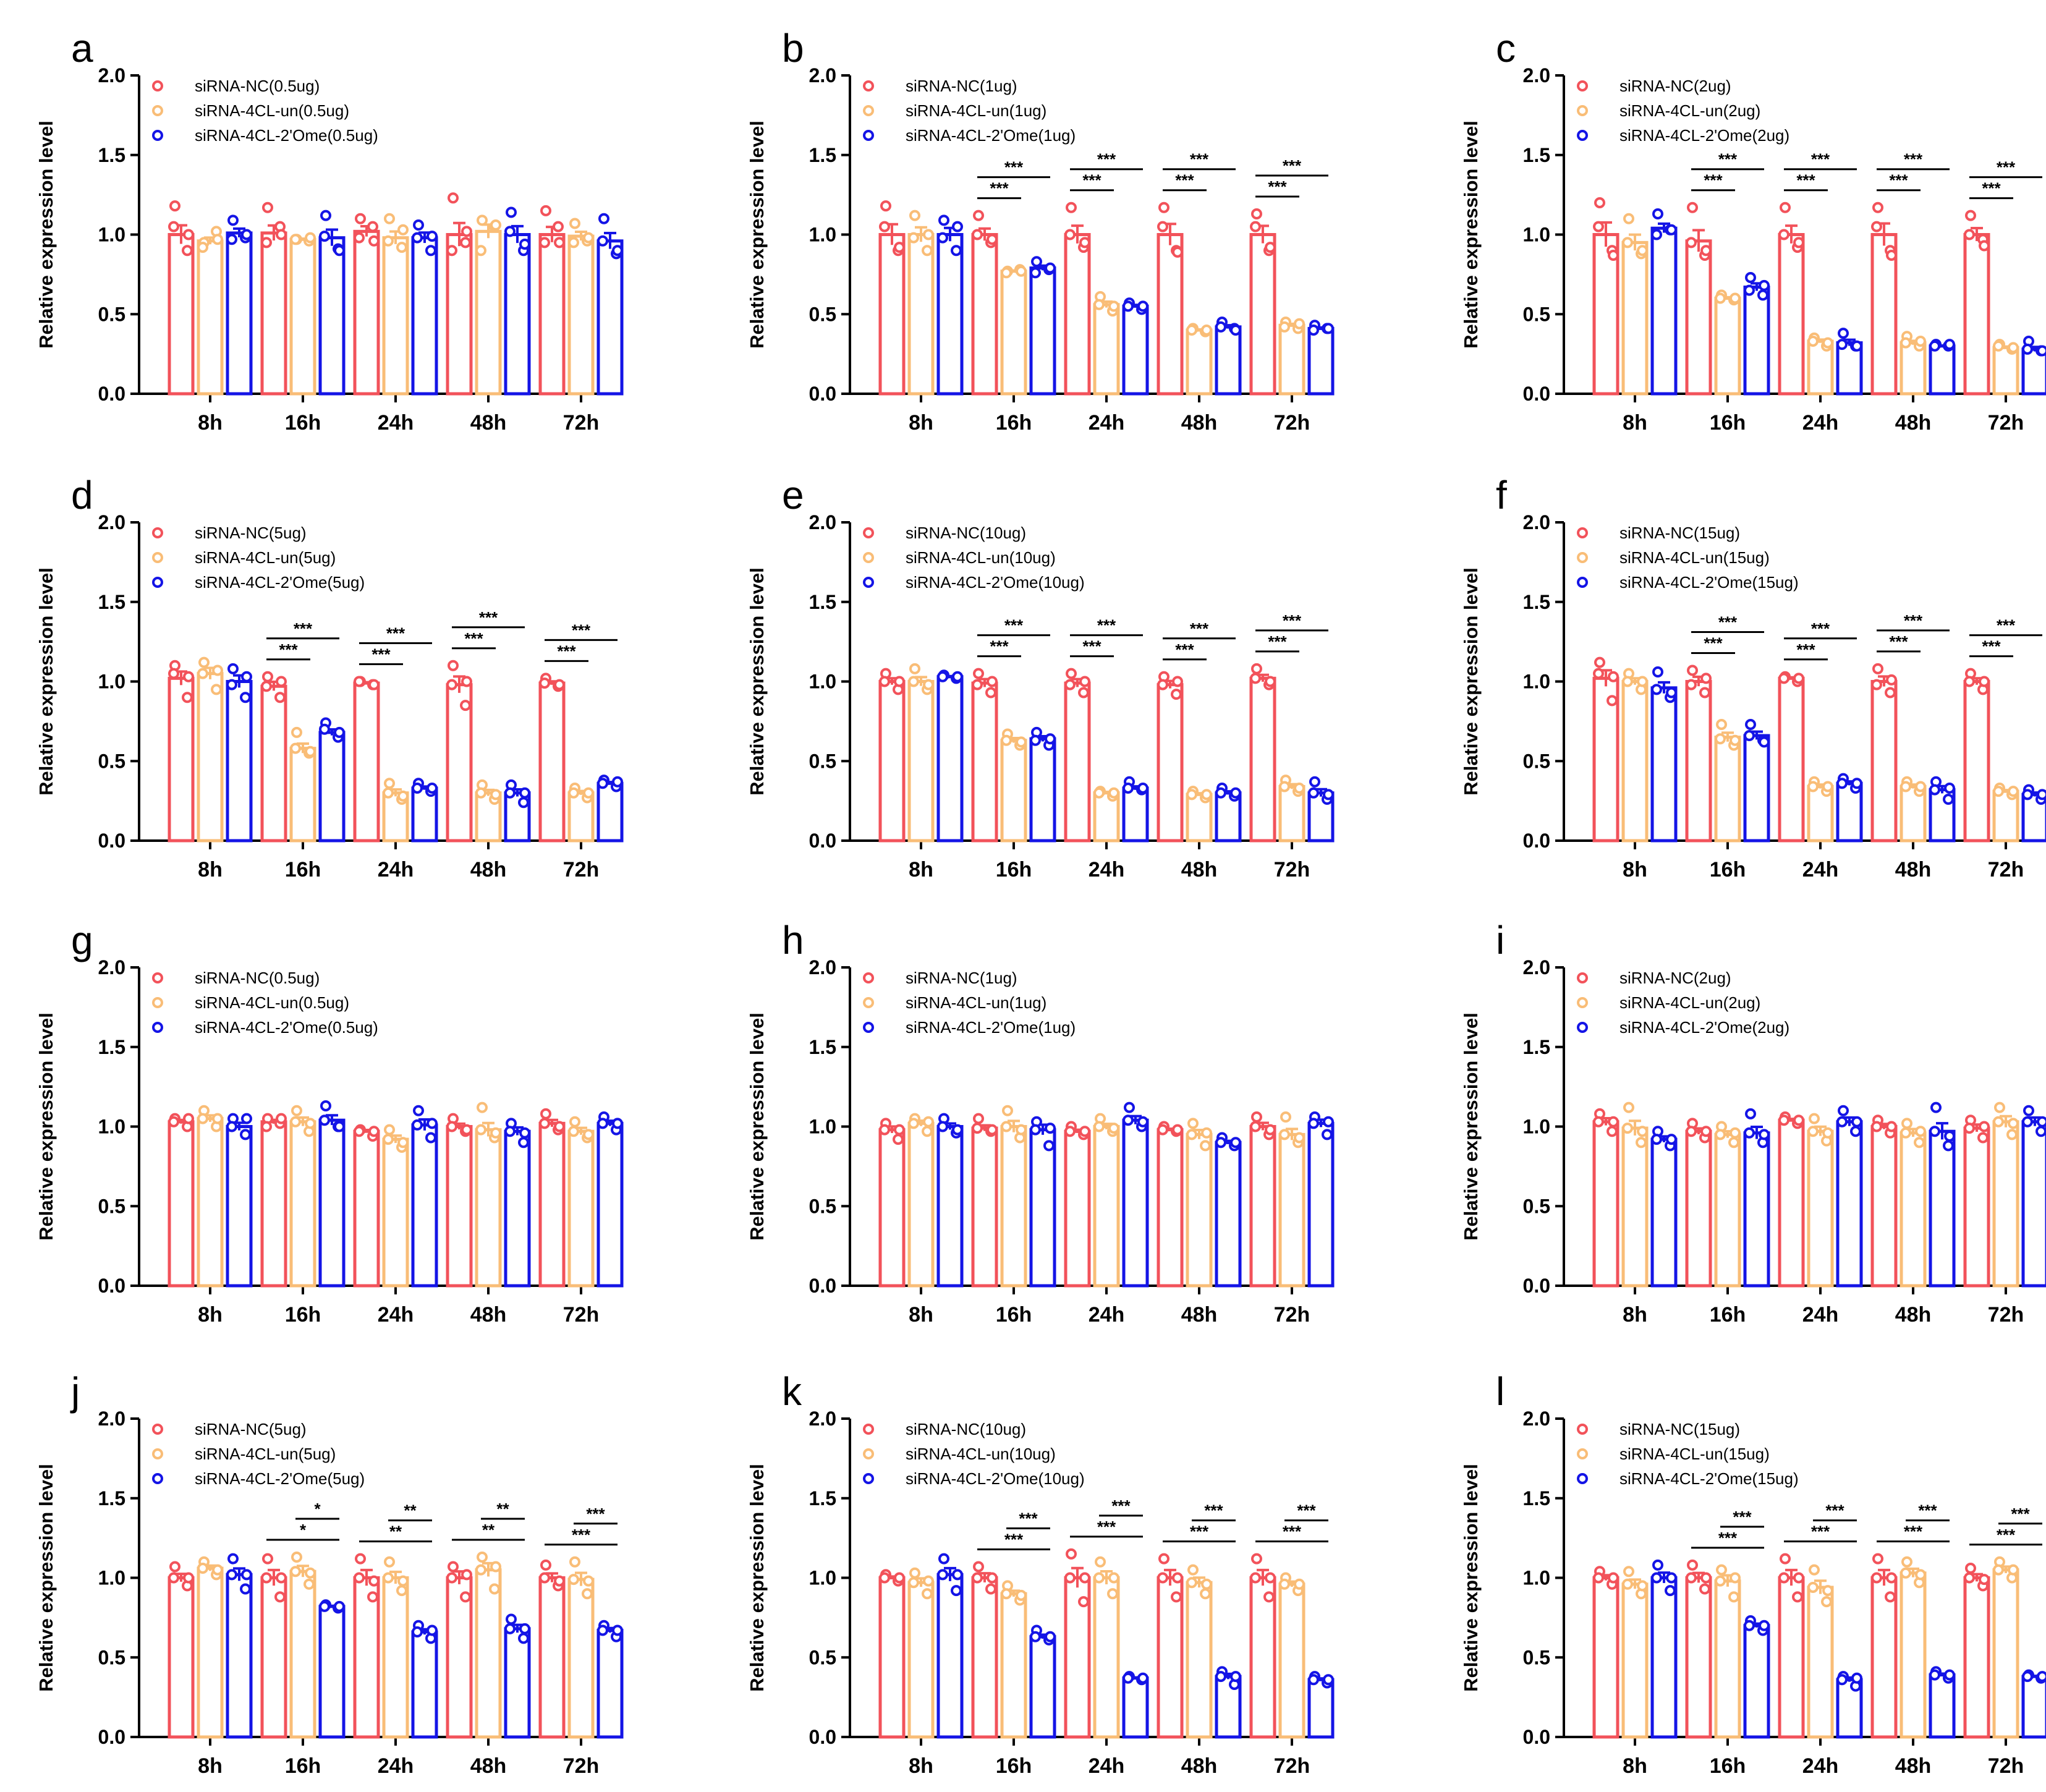 The height and width of the screenshot is (1792, 2046). What do you see at coordinates (317, 1509) in the screenshot?
I see `significance-label: *` at bounding box center [317, 1509].